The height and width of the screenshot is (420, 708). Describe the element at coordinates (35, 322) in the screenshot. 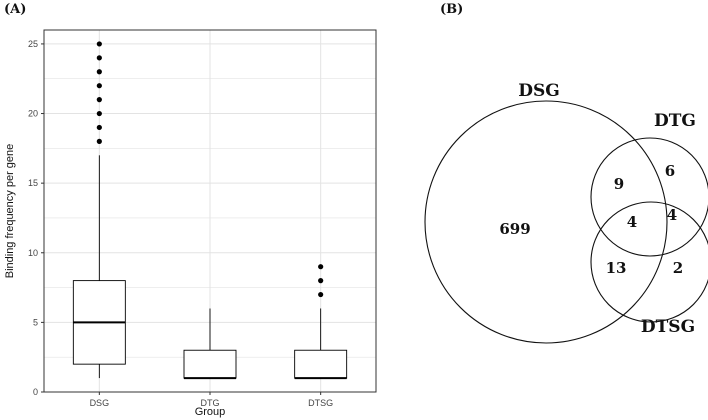

I see `y-tick-label: 5` at that location.